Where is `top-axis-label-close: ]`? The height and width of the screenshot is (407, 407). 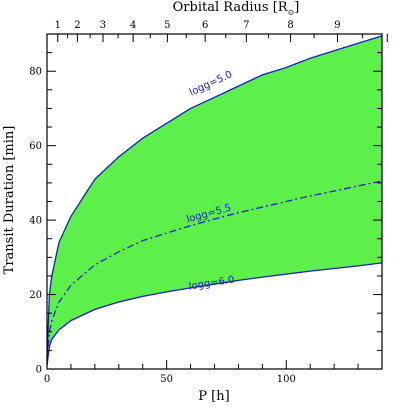
top-axis-label-close: ] is located at coordinates (296, 7).